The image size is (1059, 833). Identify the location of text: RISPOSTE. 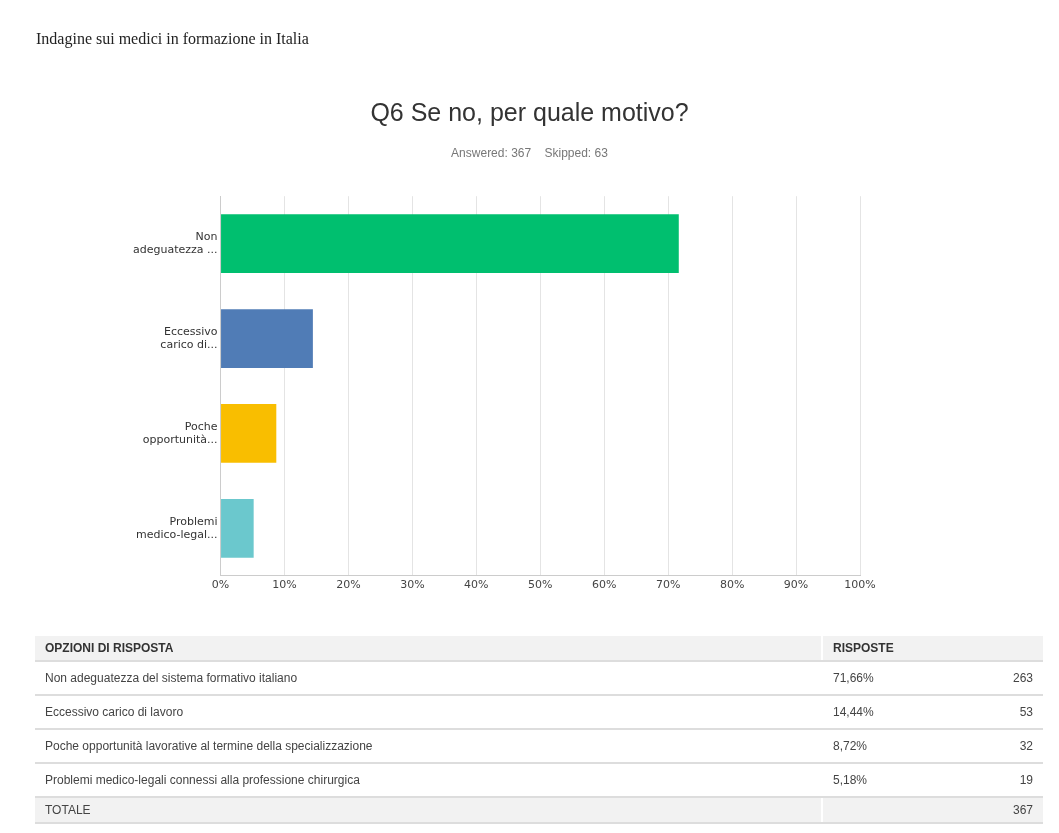
(897, 648).